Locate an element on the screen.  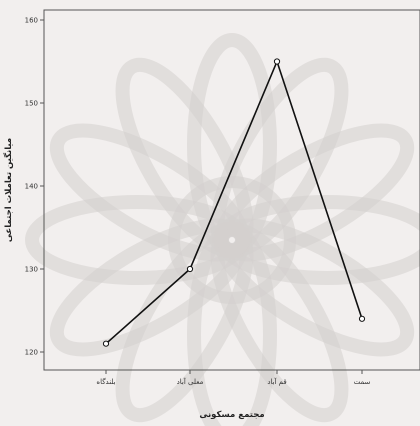
x-axis: بلندگاه معلی آباد قم آباد سمت is located at coordinates (233, 378).